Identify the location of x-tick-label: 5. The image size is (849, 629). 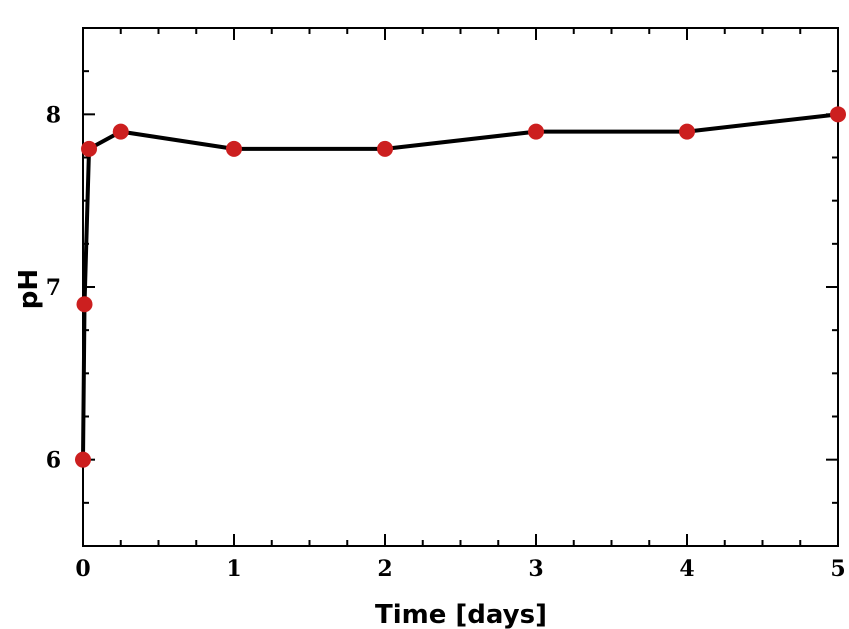
(837, 569).